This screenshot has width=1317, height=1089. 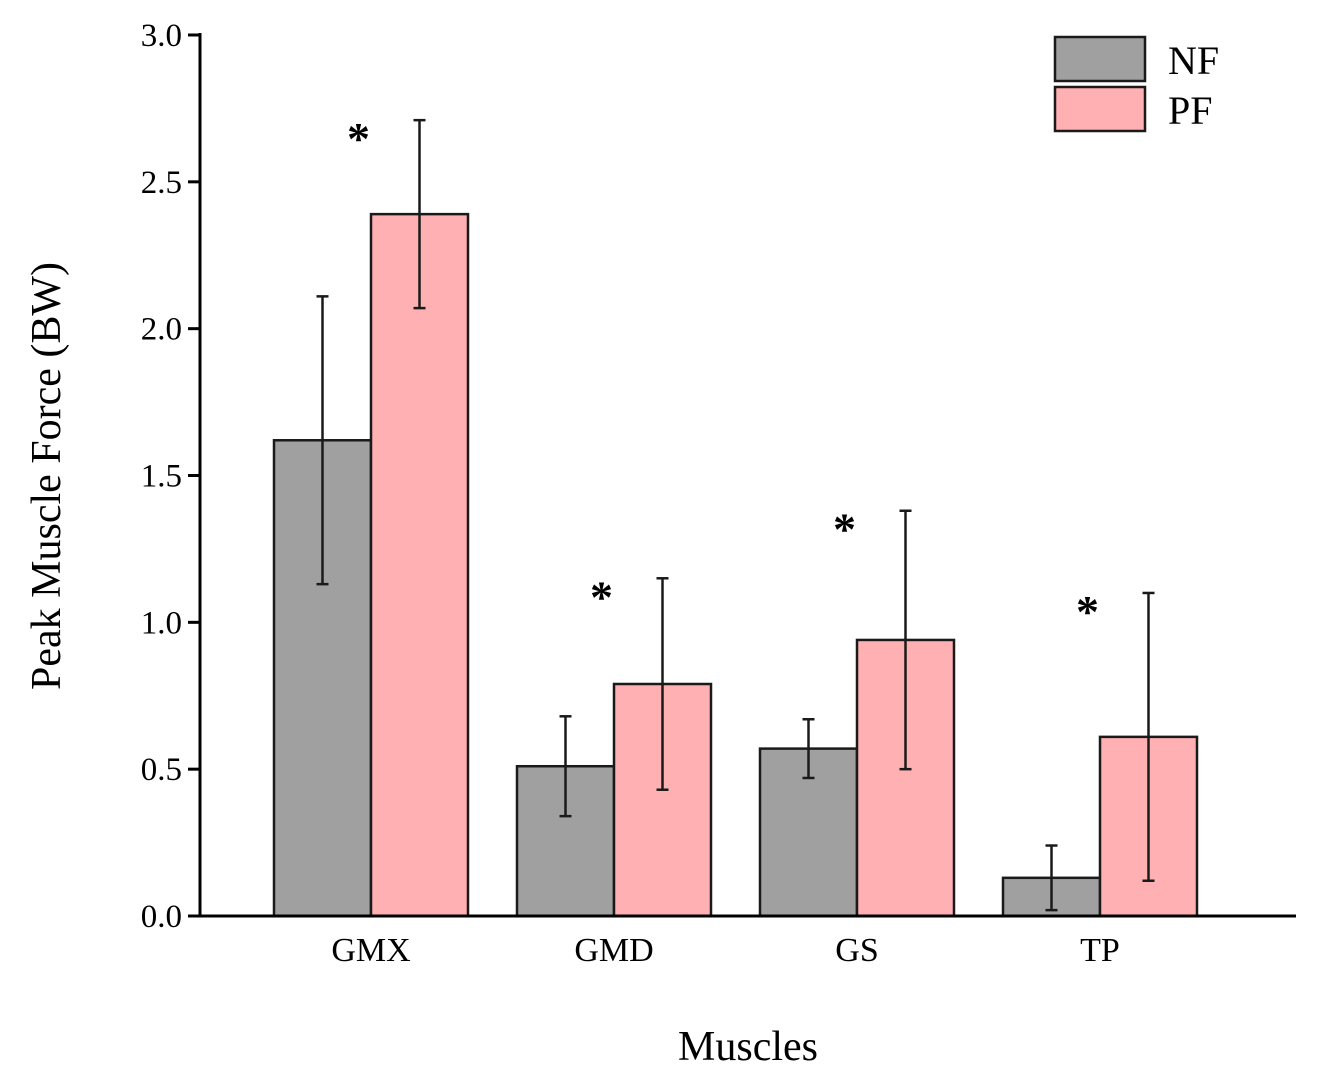 I want to click on y-tick-label-2.0: 2.0, so click(x=161, y=330).